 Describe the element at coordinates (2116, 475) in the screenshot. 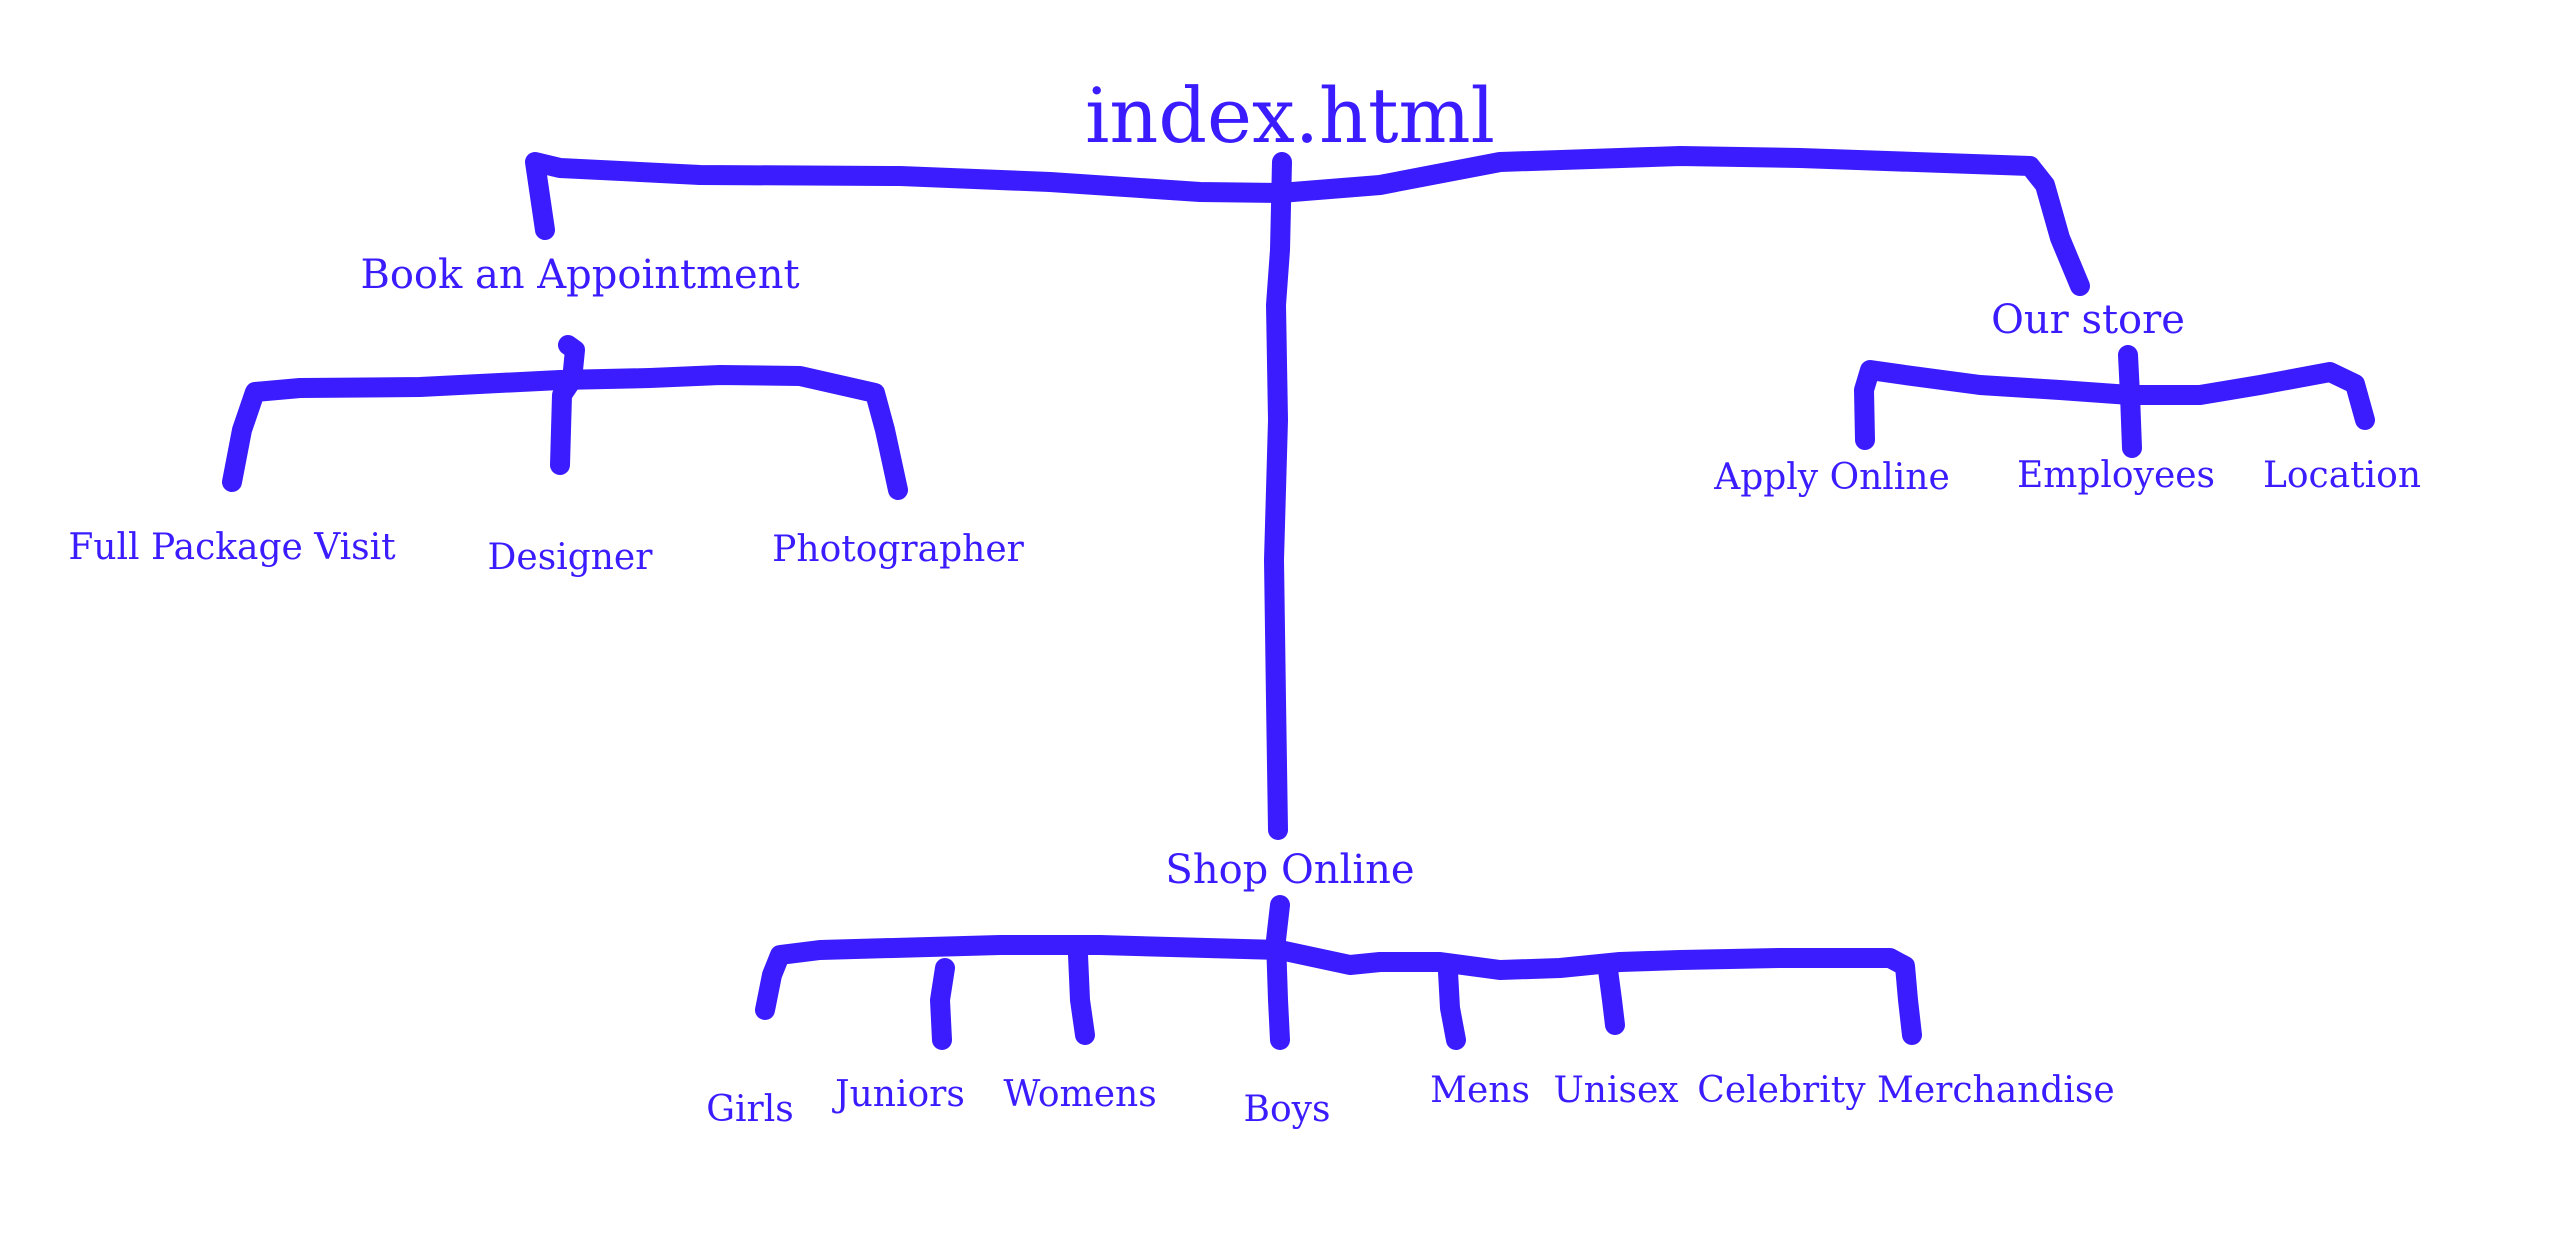

I see `store-child-employees: Employees` at that location.